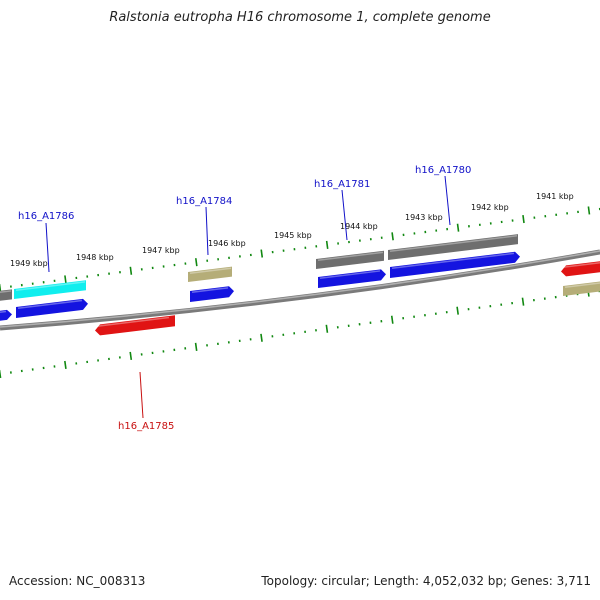 This screenshot has width=600, height=600. Describe the element at coordinates (293, 235) in the screenshot. I see `scale-label-1945: 1945 kbp` at that location.